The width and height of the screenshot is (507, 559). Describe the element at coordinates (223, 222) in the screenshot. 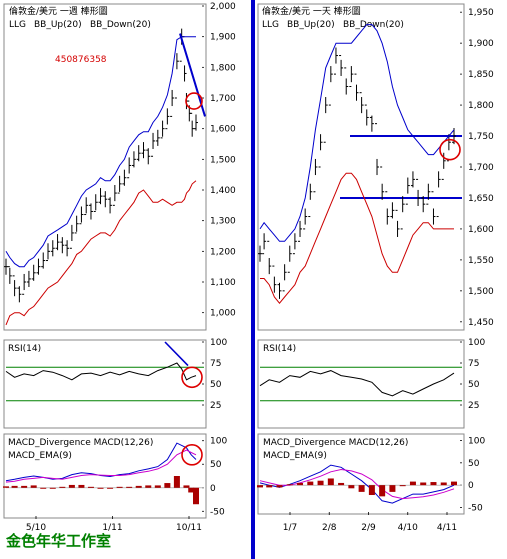

I see `y-tick-label: 1,300` at that location.